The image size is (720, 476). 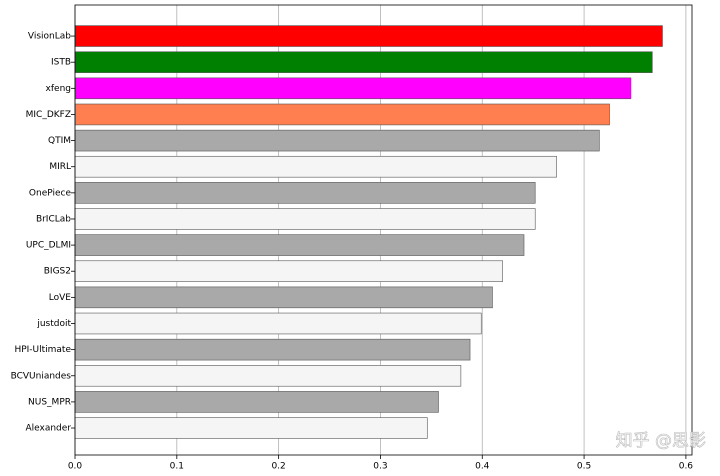 What do you see at coordinates (75, 467) in the screenshot?
I see `x-tick-label: 0.0` at bounding box center [75, 467].